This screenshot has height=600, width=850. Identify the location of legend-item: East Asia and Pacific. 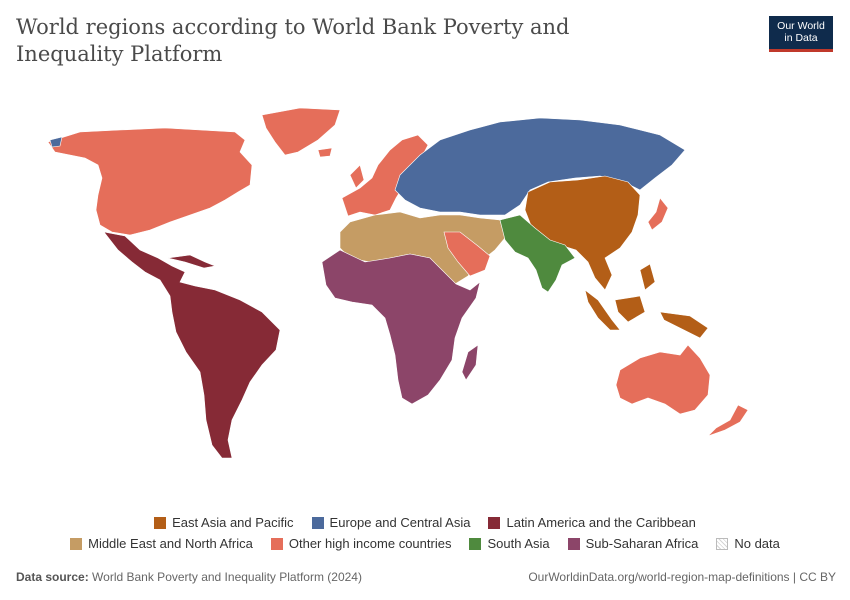
(224, 522).